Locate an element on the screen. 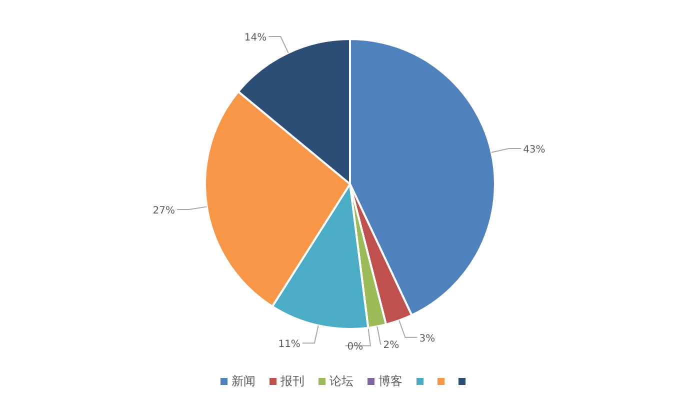 The width and height of the screenshot is (700, 400). data-label: 43% is located at coordinates (534, 150).